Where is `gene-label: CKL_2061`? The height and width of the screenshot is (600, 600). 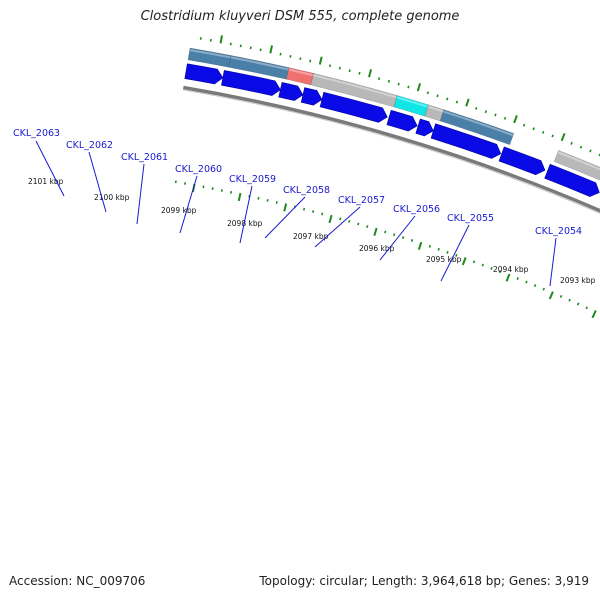 gene-label: CKL_2061 is located at coordinates (144, 157).